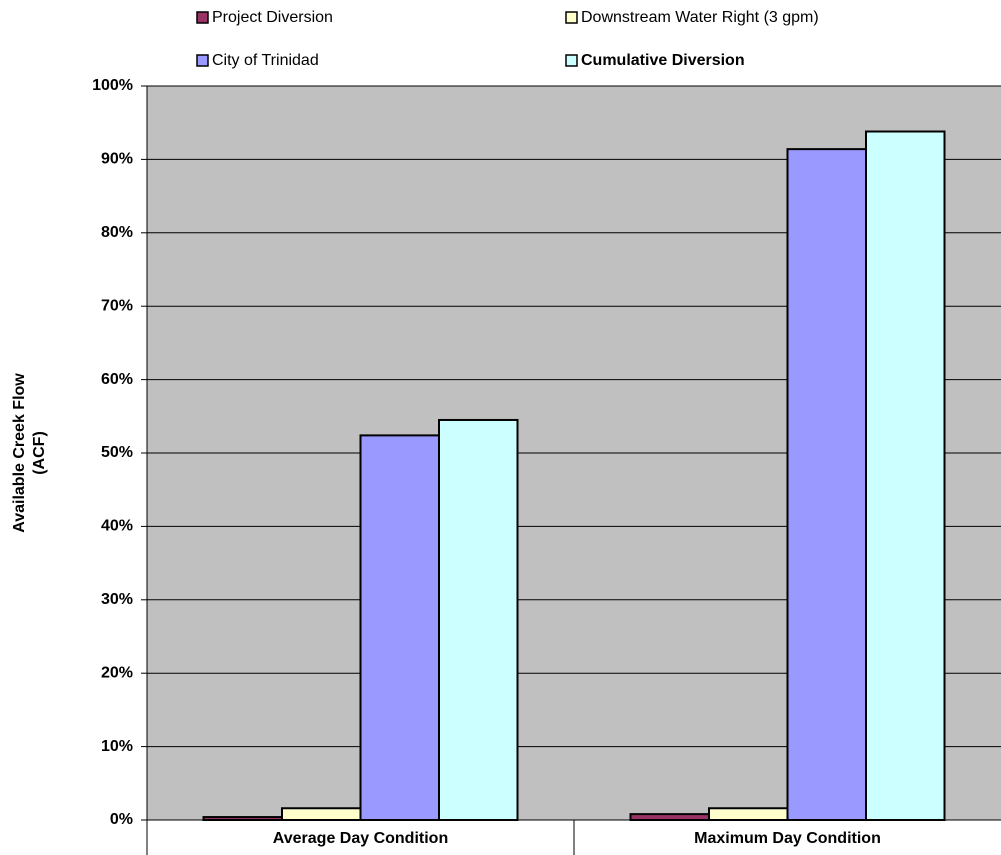 This screenshot has height=855, width=1001. What do you see at coordinates (117, 672) in the screenshot?
I see `y-tick-label: 20%` at bounding box center [117, 672].